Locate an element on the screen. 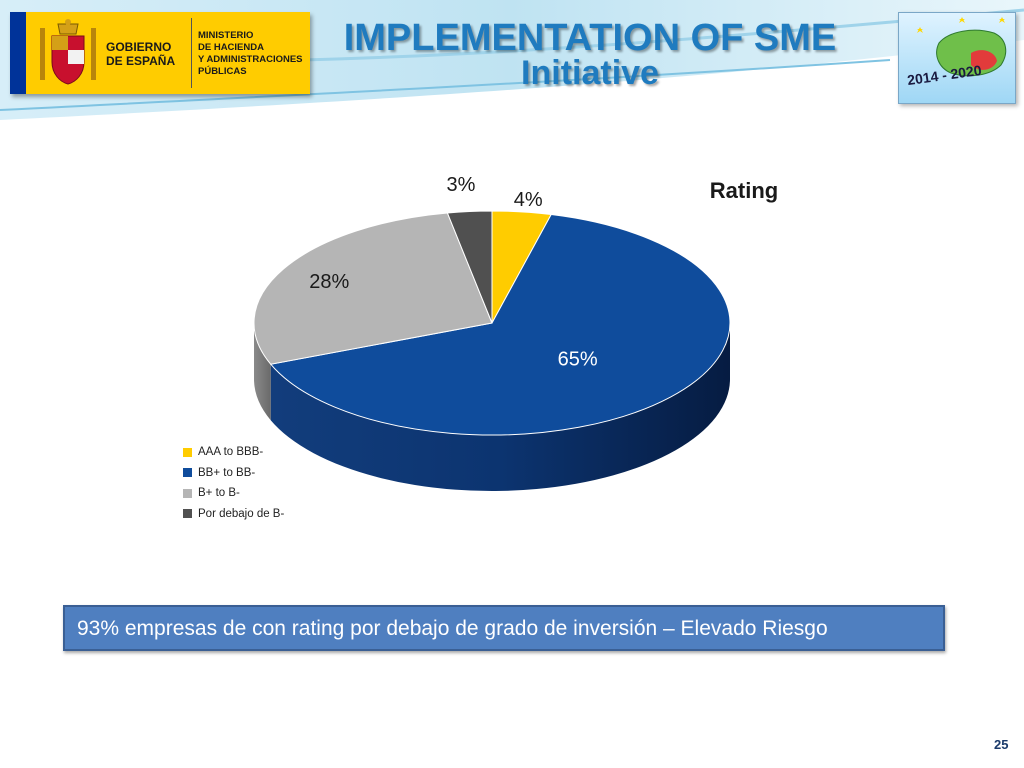  slide-title: IMPLEMENTATION OF SME Initiative is located at coordinates (590, 54).